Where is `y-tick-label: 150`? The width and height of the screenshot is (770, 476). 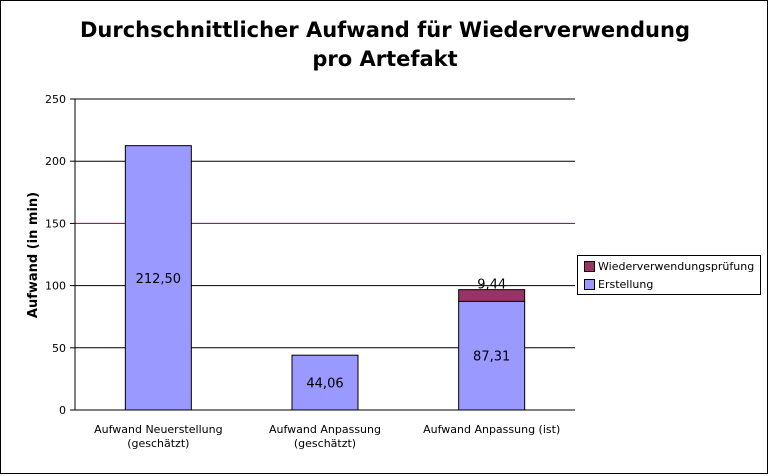
y-tick-label: 150 is located at coordinates (55, 223).